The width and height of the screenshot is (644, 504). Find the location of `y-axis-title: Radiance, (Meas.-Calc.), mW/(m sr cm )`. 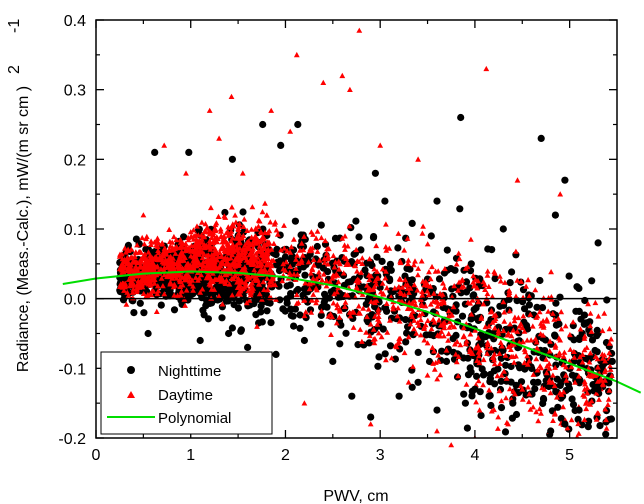

y-axis-title: Radiance, (Meas.-Calc.), mW/(m sr cm ) is located at coordinates (23, 229).